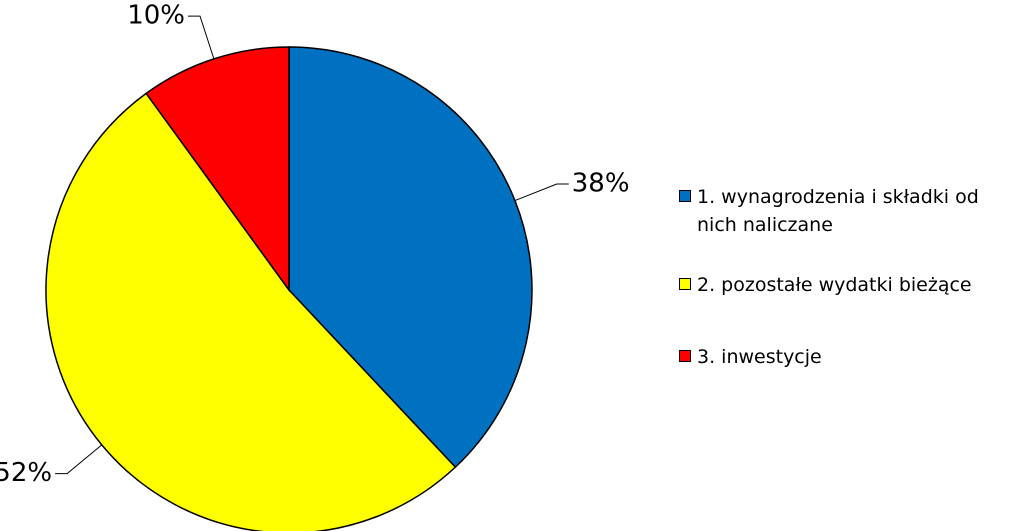 Image resolution: width=1020 pixels, height=531 pixels. Describe the element at coordinates (849, 357) in the screenshot. I see `legend-item: 3. inwestycje` at that location.